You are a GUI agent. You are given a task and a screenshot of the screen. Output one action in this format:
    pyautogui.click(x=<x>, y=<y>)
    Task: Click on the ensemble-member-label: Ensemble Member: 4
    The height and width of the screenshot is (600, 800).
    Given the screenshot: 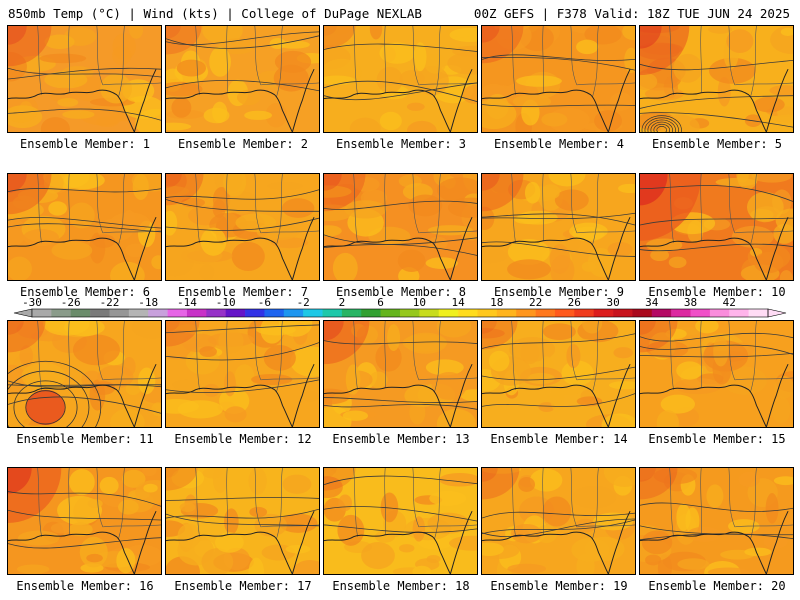 What is the action you would take?
    pyautogui.click(x=559, y=144)
    